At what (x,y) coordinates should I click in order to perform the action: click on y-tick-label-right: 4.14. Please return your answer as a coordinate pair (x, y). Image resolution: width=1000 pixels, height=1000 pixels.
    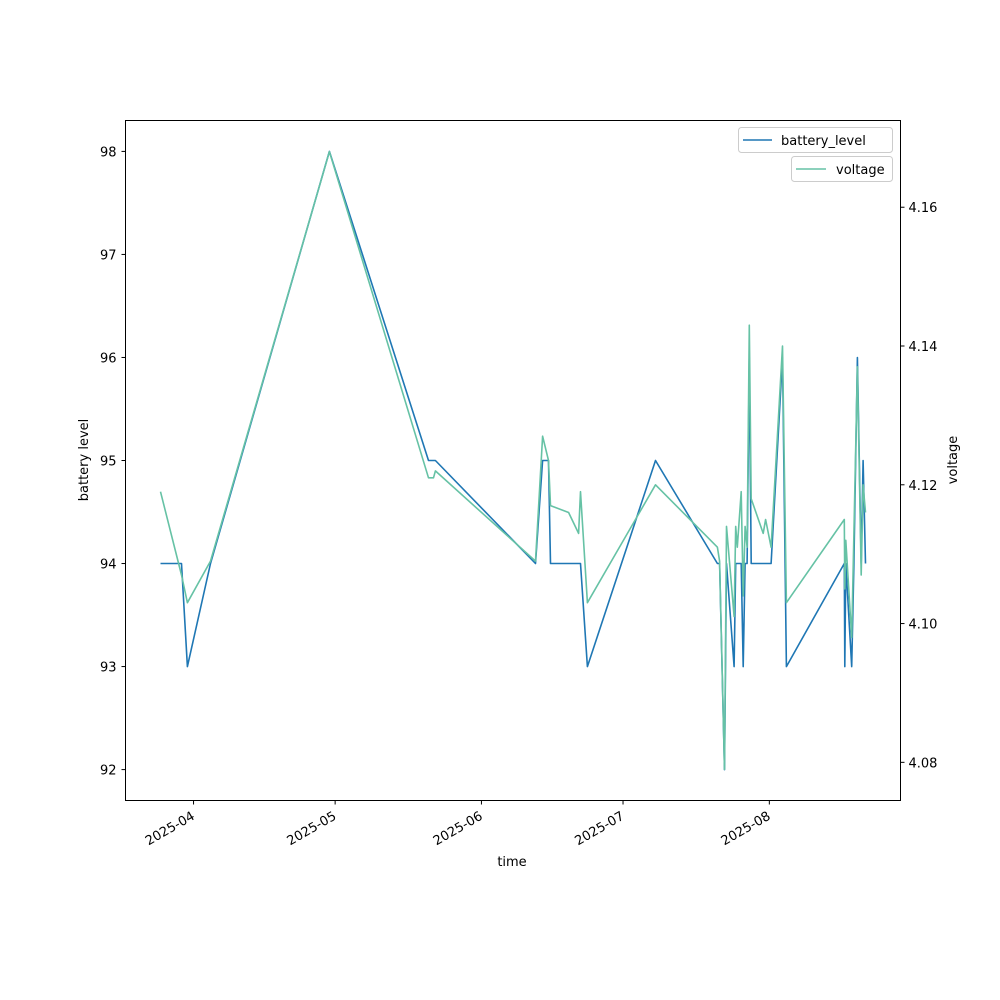
    Looking at the image, I should click on (923, 347).